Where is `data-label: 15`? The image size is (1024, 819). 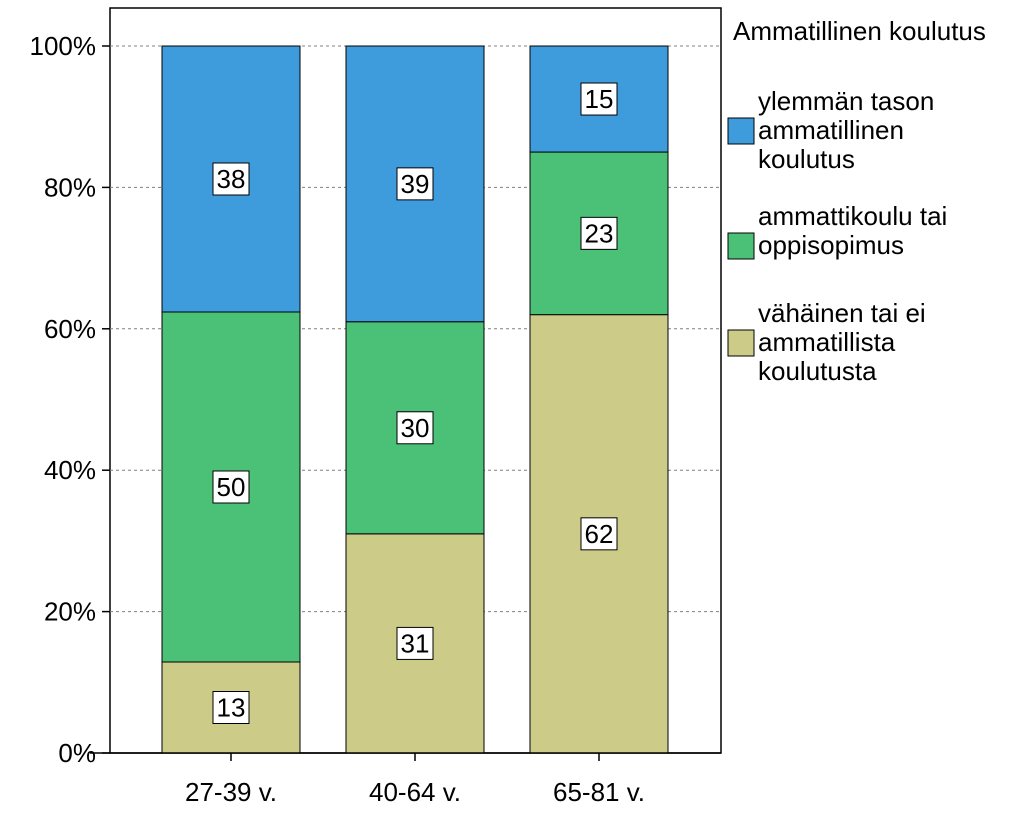 data-label: 15 is located at coordinates (599, 99).